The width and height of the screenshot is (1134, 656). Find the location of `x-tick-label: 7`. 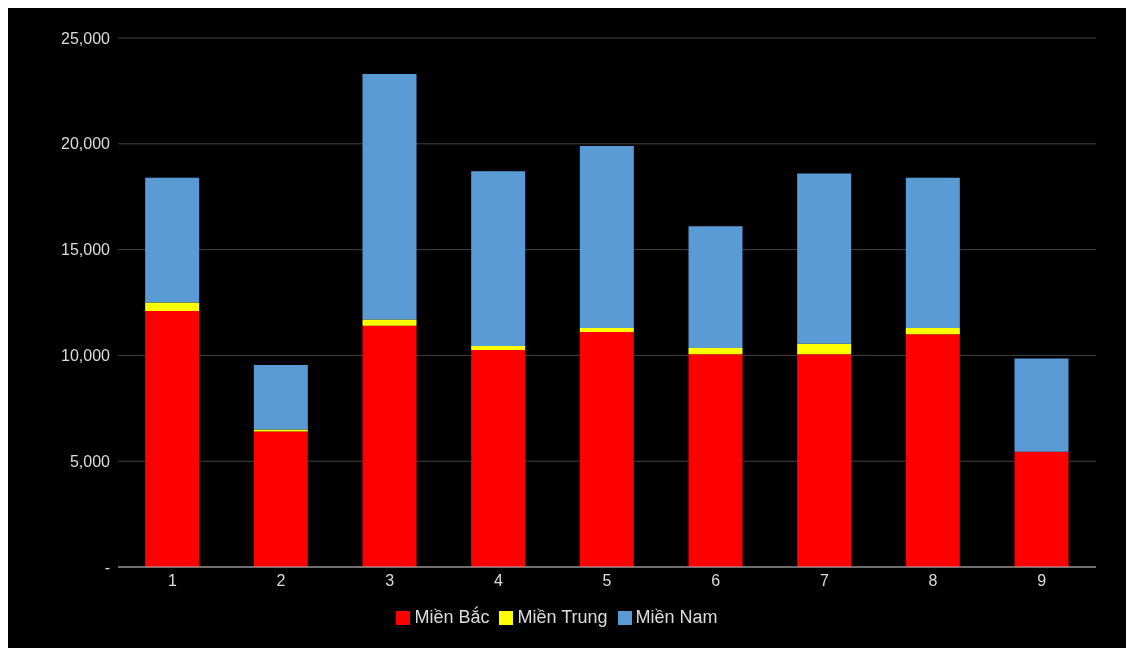

x-tick-label: 7 is located at coordinates (824, 581).